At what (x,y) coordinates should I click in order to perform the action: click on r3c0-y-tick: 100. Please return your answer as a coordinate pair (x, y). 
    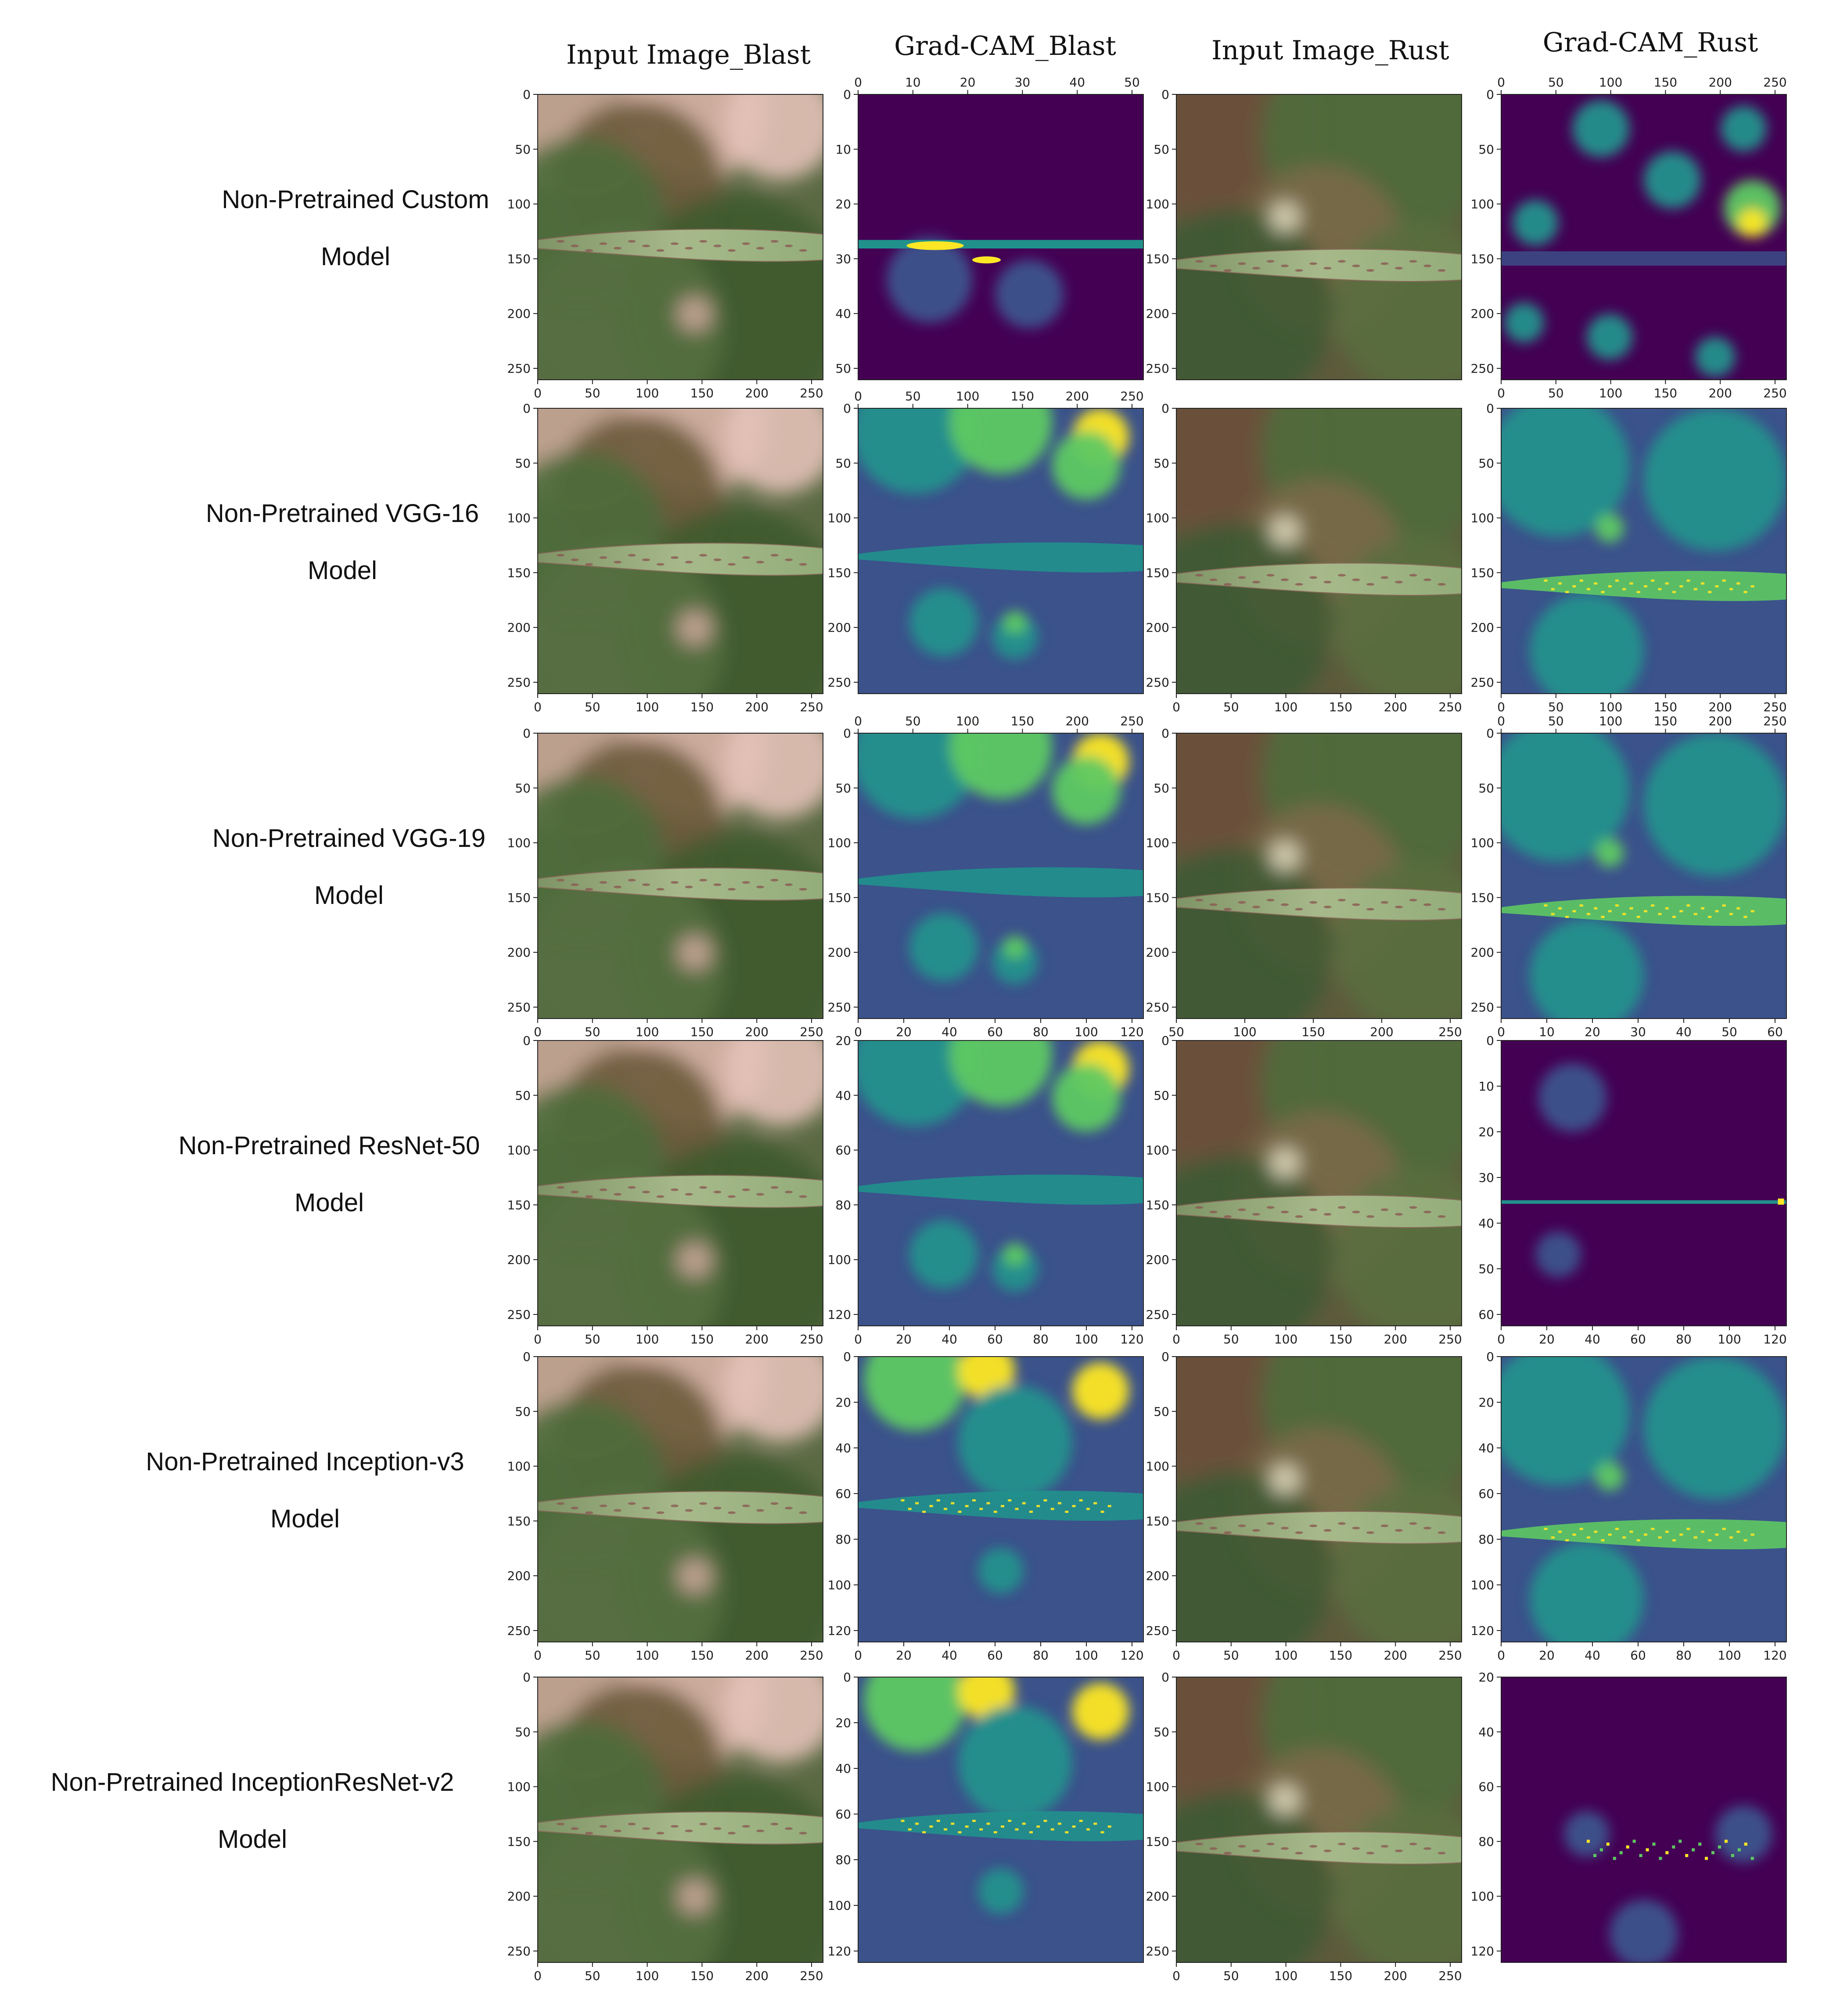
    Looking at the image, I should click on (519, 1150).